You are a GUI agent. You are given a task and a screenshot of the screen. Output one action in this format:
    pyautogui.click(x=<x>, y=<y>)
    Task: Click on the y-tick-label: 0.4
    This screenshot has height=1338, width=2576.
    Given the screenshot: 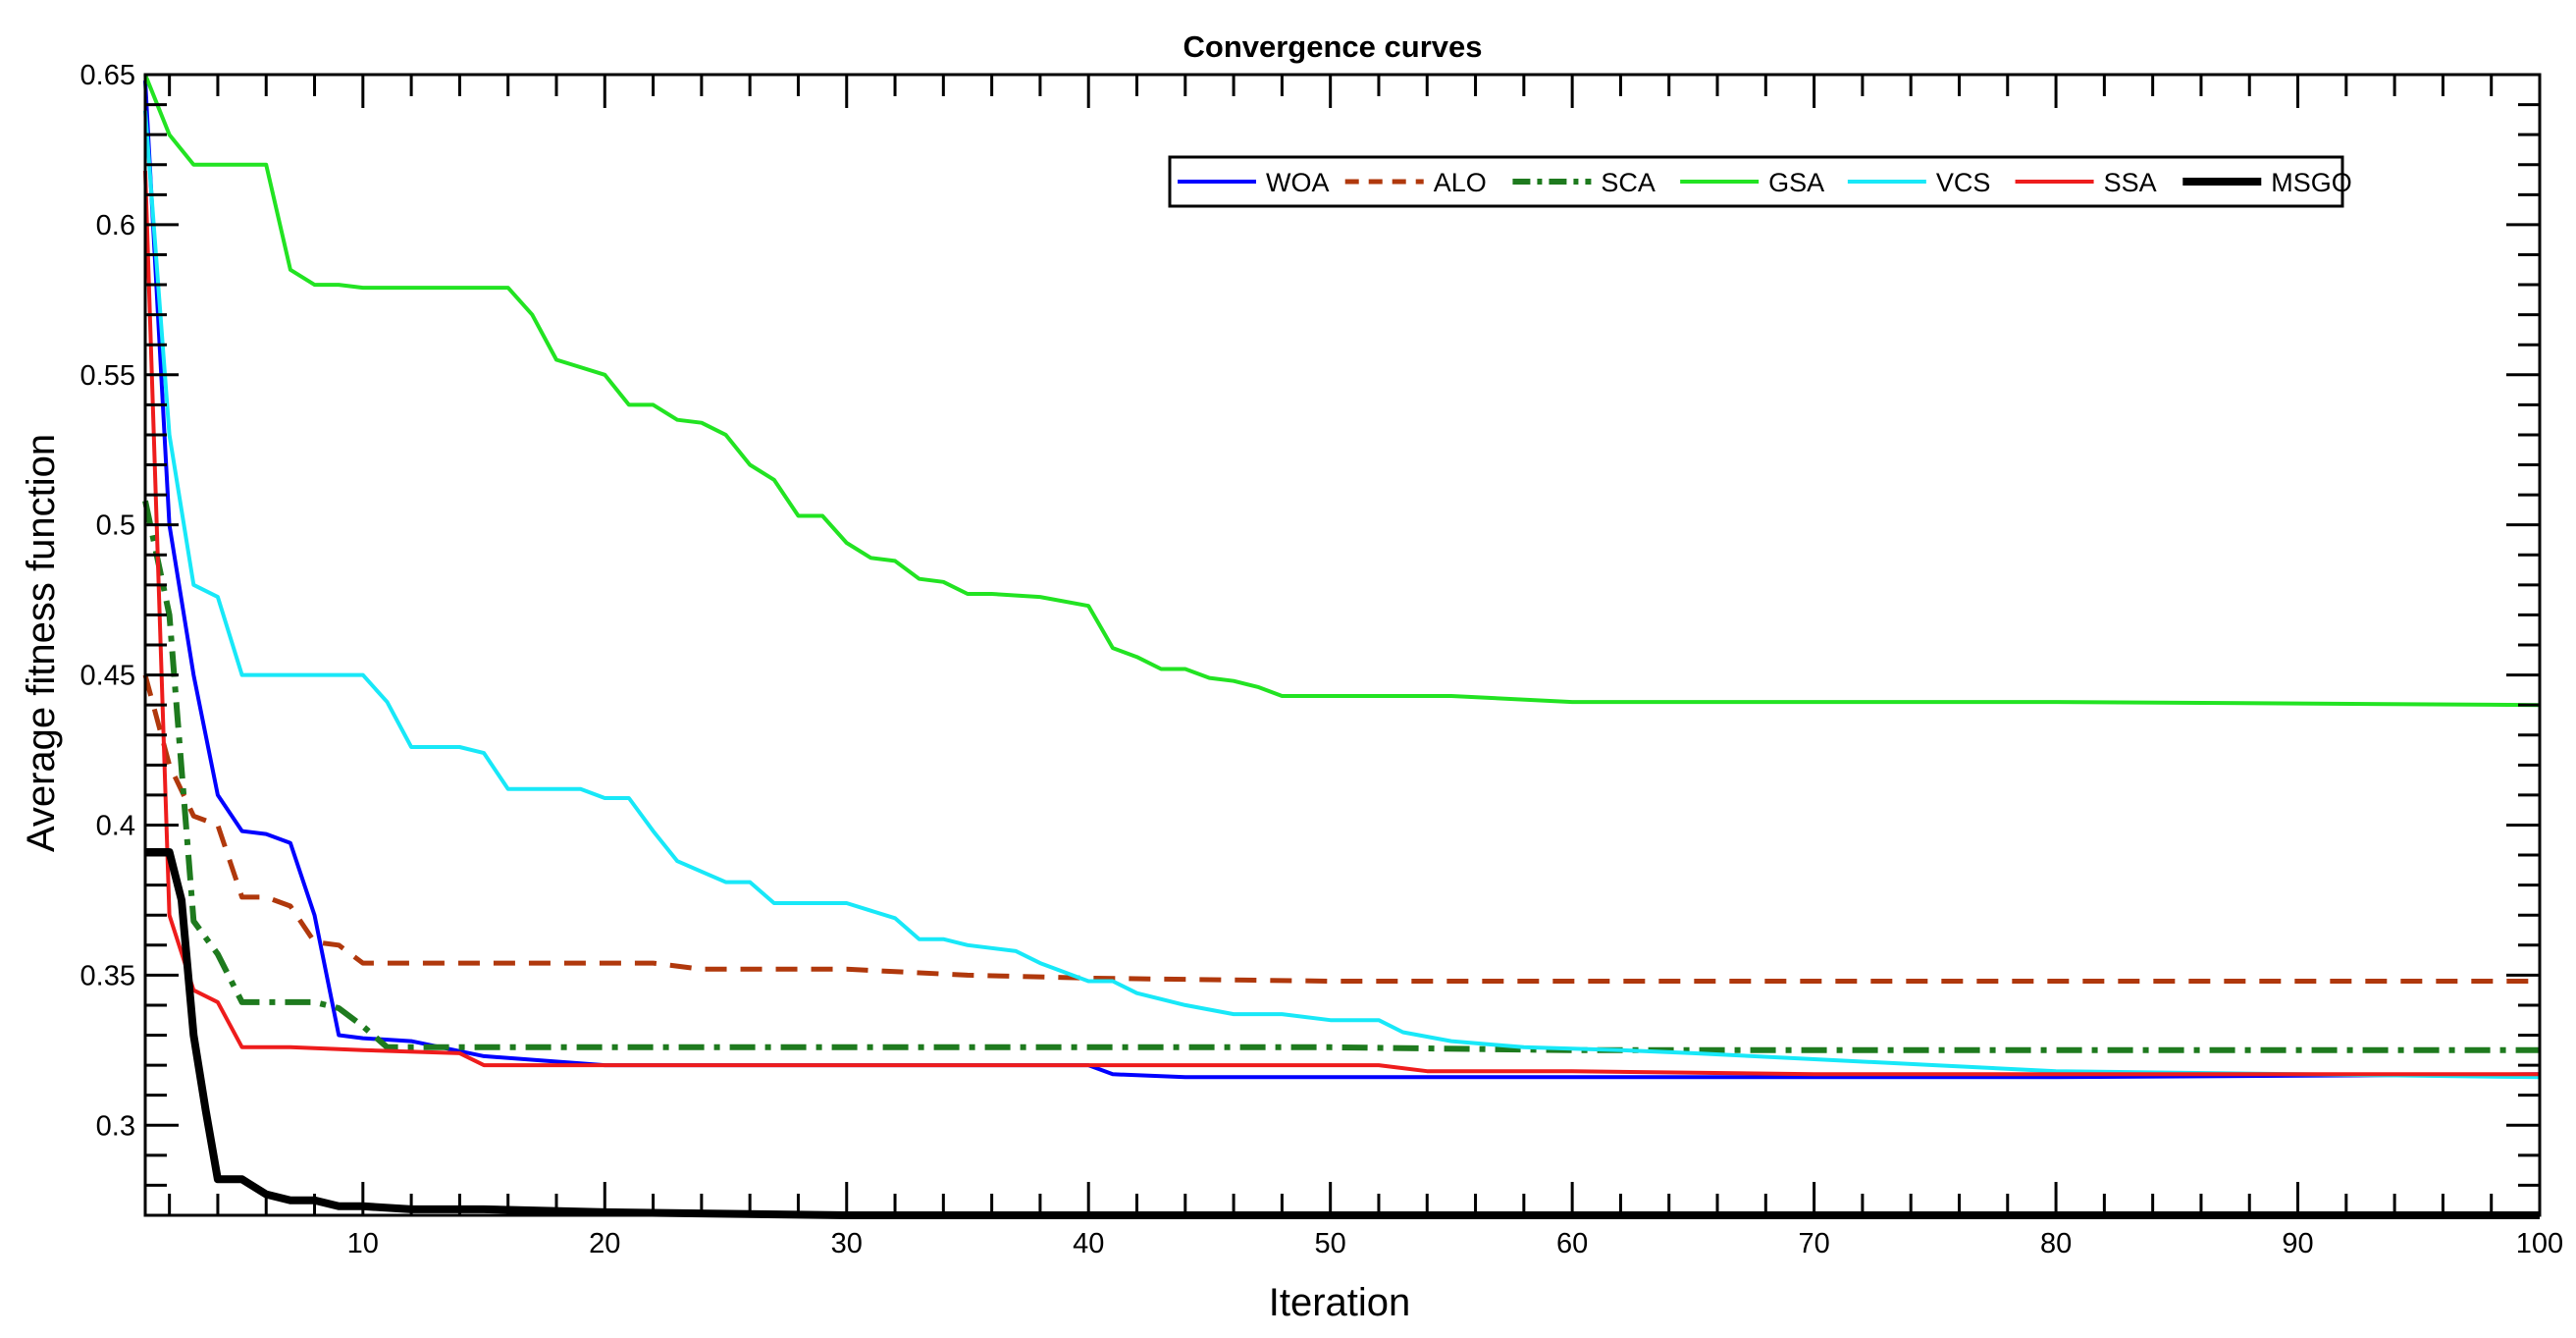 What is the action you would take?
    pyautogui.click(x=115, y=826)
    